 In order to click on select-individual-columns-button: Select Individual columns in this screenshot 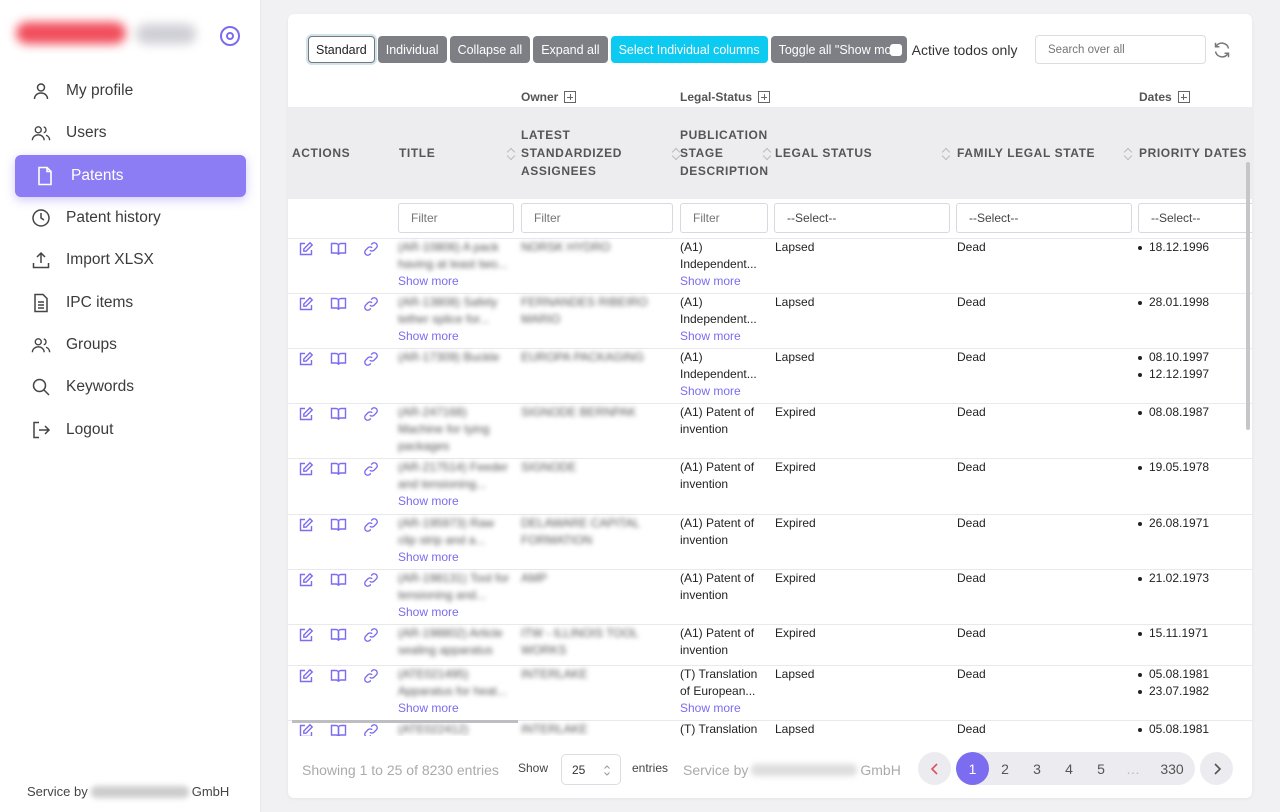, I will do `click(689, 49)`.